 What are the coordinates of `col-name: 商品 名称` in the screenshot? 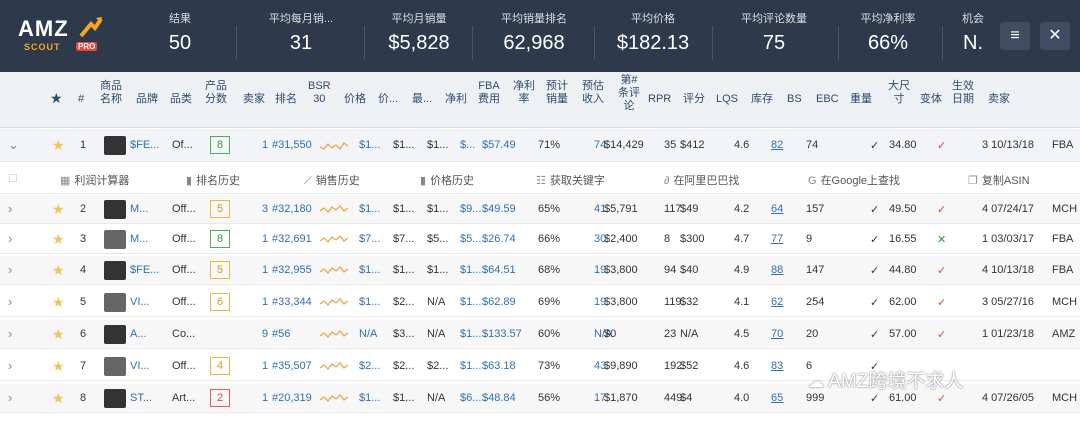 It's located at (111, 92).